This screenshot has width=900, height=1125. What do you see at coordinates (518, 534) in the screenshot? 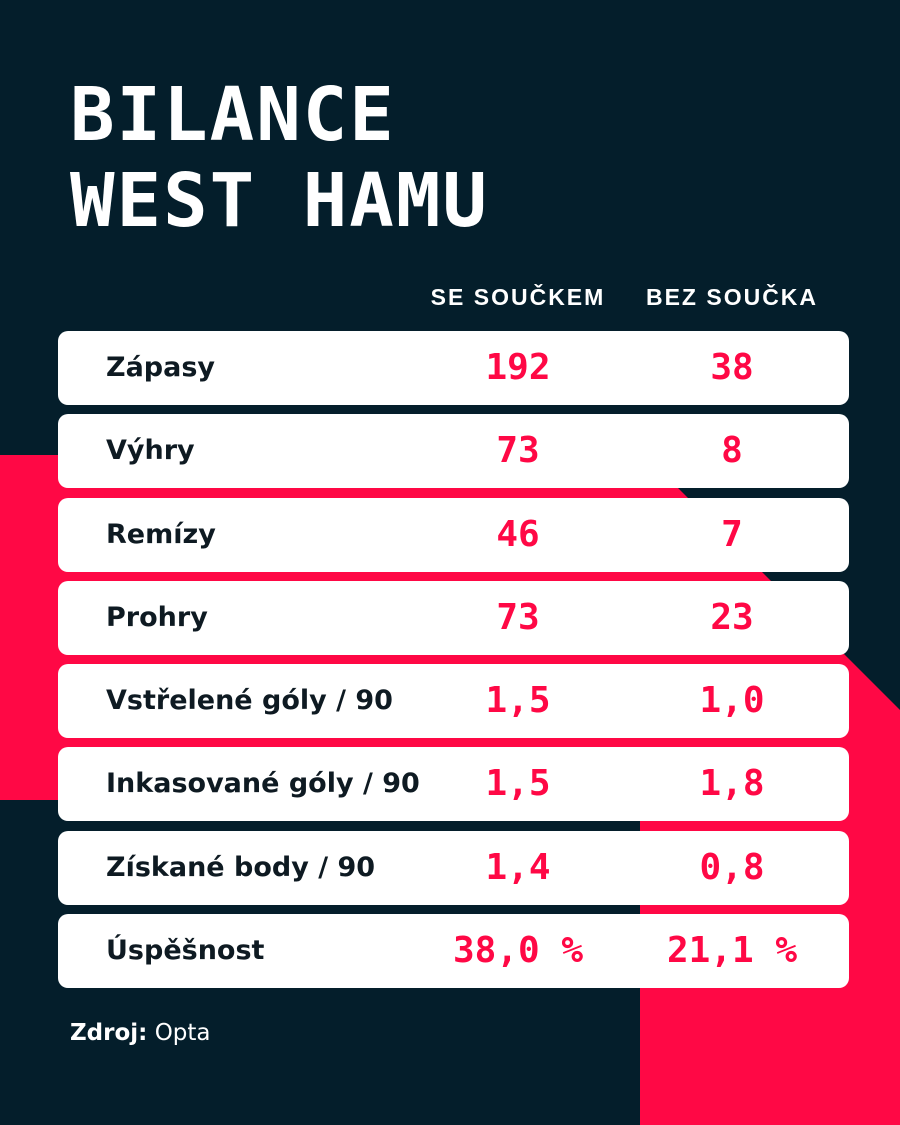
I see `value-with: 46` at bounding box center [518, 534].